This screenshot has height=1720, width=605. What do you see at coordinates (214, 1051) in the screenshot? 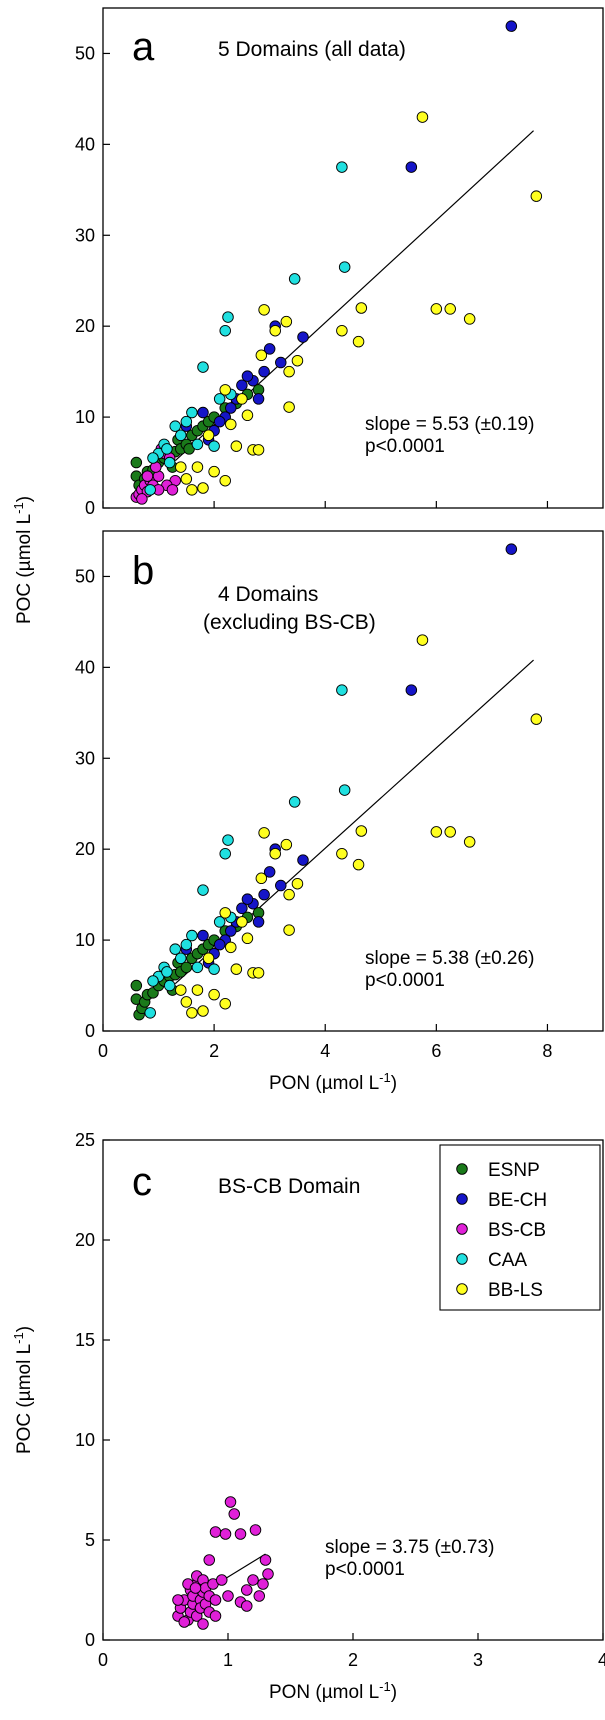
I see `x-tick-label: 2` at bounding box center [214, 1051].